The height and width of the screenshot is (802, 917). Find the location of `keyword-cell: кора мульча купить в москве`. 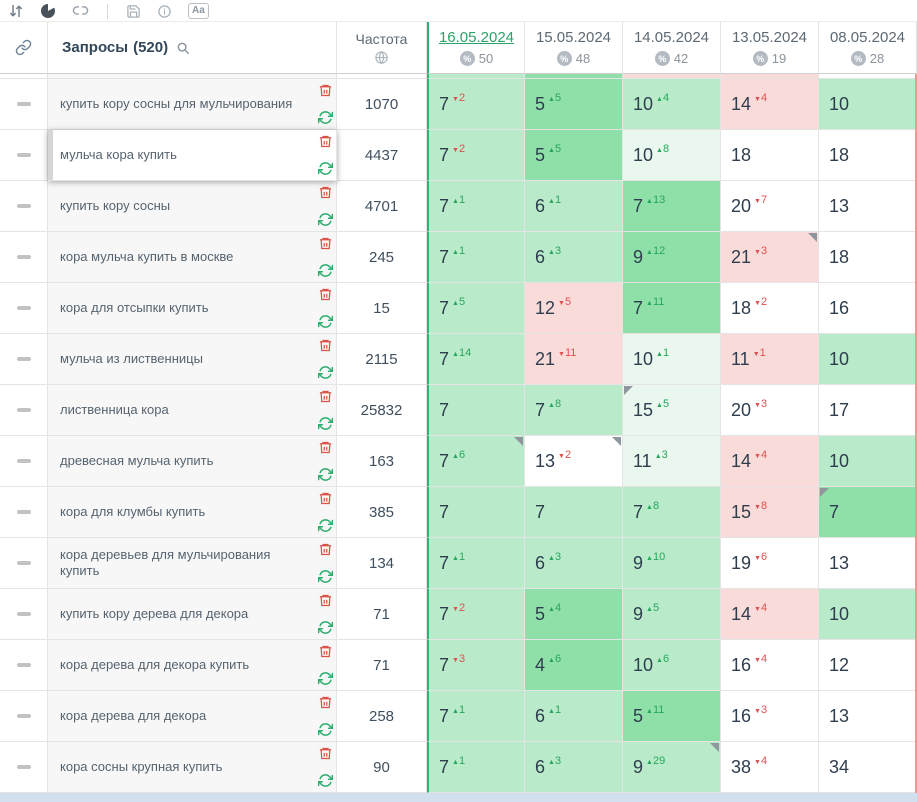

keyword-cell: кора мульча купить в москве is located at coordinates (192, 257).